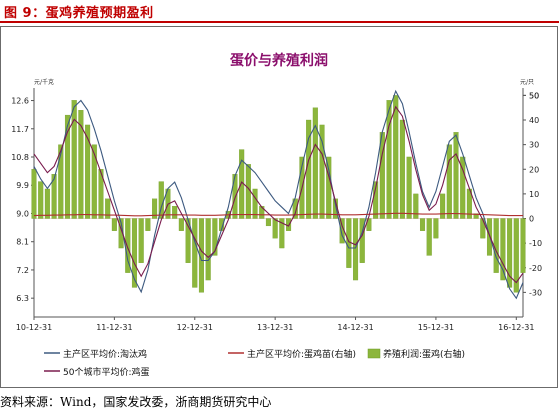 The width and height of the screenshot is (559, 412). Describe the element at coordinates (355, 327) in the screenshot. I see `x-tick-label: 14-12-31` at that location.